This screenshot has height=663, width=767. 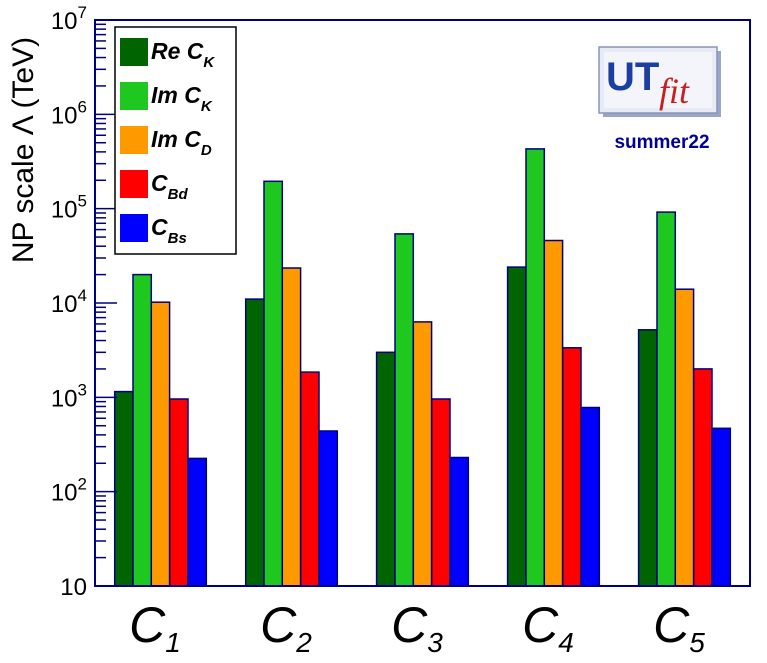 What do you see at coordinates (182, 98) in the screenshot?
I see `legend-label: Im CK` at bounding box center [182, 98].